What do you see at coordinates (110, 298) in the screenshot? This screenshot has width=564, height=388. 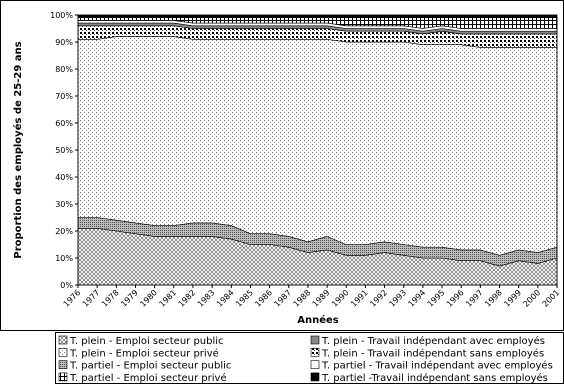 I see `x-tick-label: 1978` at bounding box center [110, 298].